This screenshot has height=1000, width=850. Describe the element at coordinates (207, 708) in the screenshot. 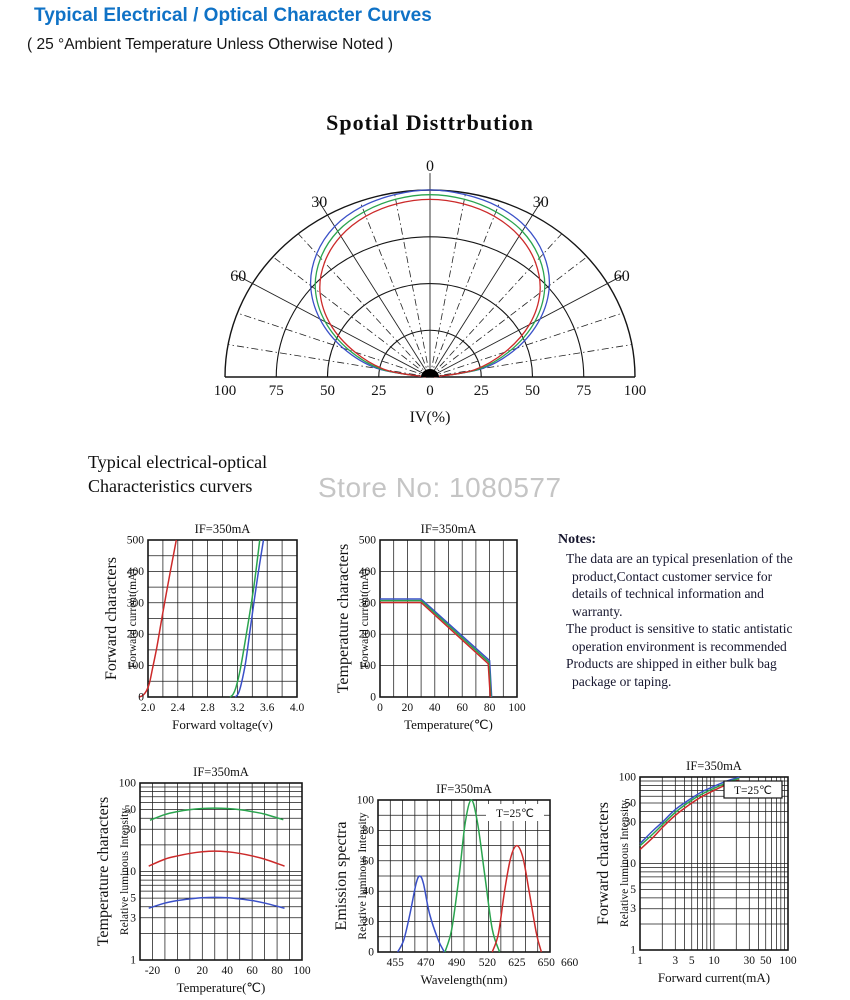

I see `svg-text: 2.8` at that location.